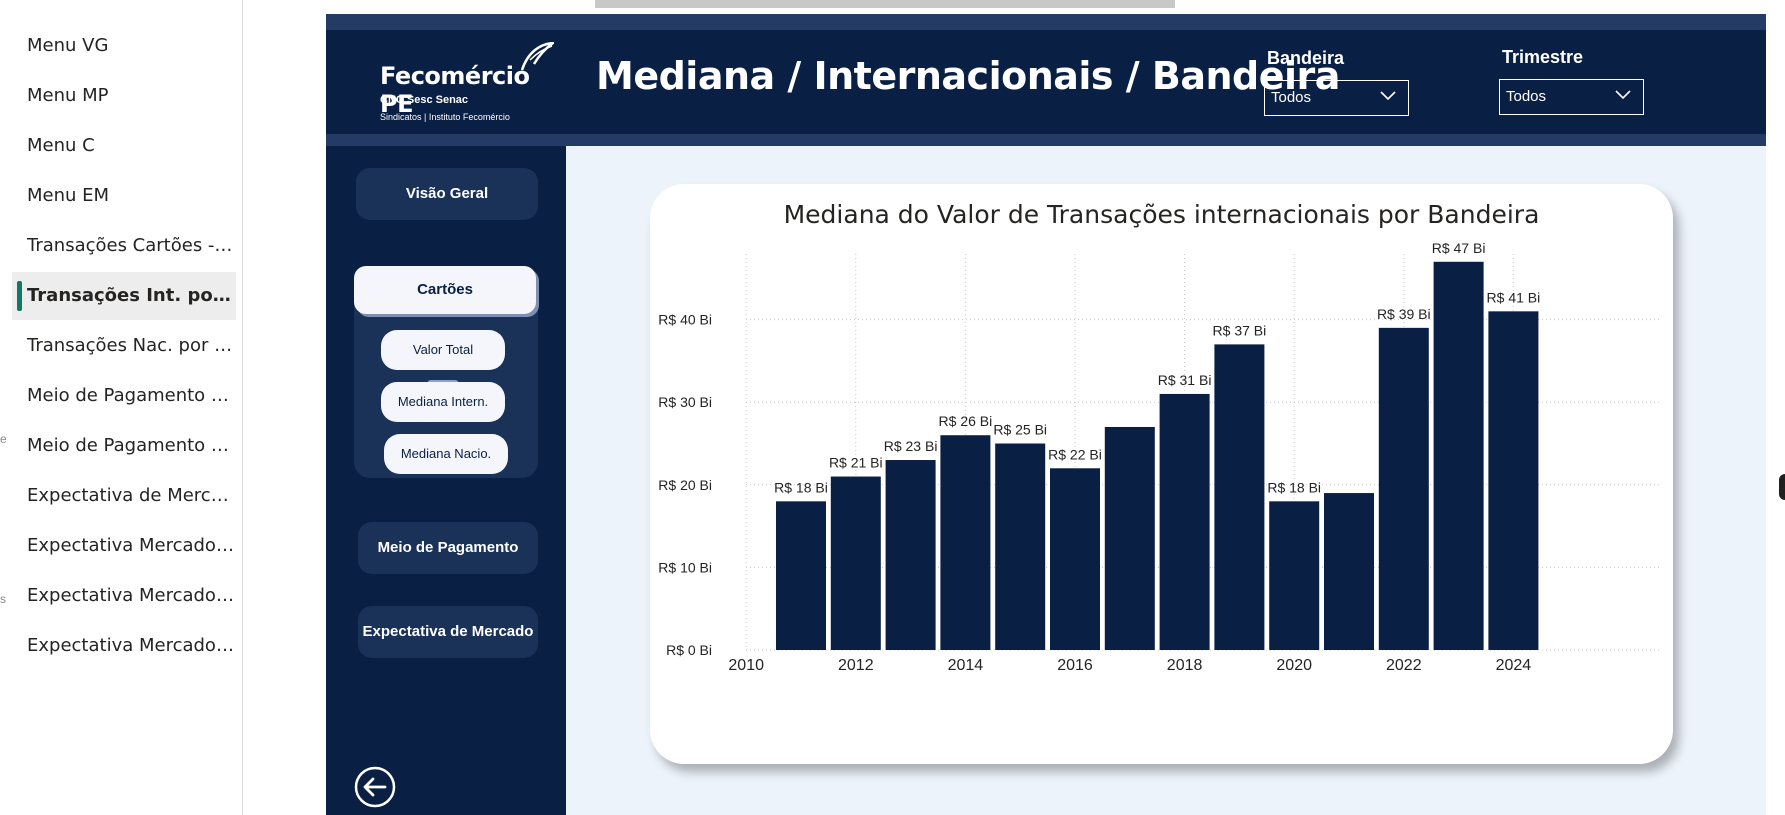 This screenshot has width=1785, height=815. What do you see at coordinates (3, 599) in the screenshot?
I see `page-edge-glyph: s` at bounding box center [3, 599].